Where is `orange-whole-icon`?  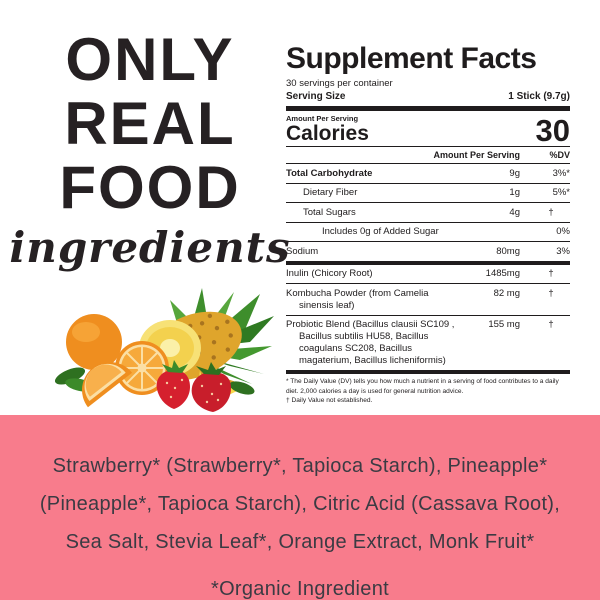 orange-whole-icon is located at coordinates (94, 342).